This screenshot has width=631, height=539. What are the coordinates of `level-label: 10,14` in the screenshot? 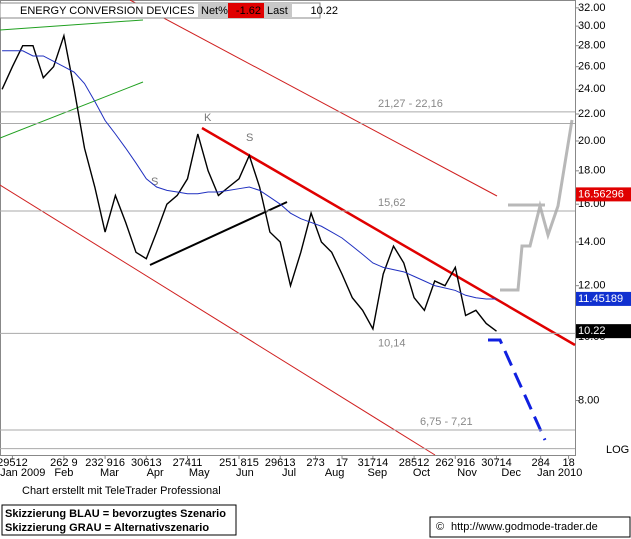 It's located at (392, 343).